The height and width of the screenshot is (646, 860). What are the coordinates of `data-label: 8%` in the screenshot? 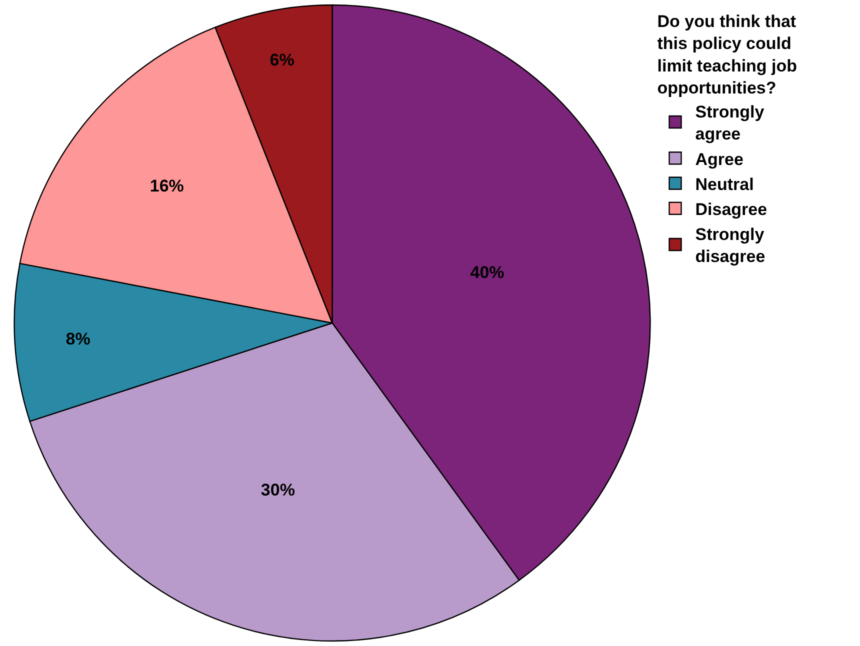 It's located at (78, 338).